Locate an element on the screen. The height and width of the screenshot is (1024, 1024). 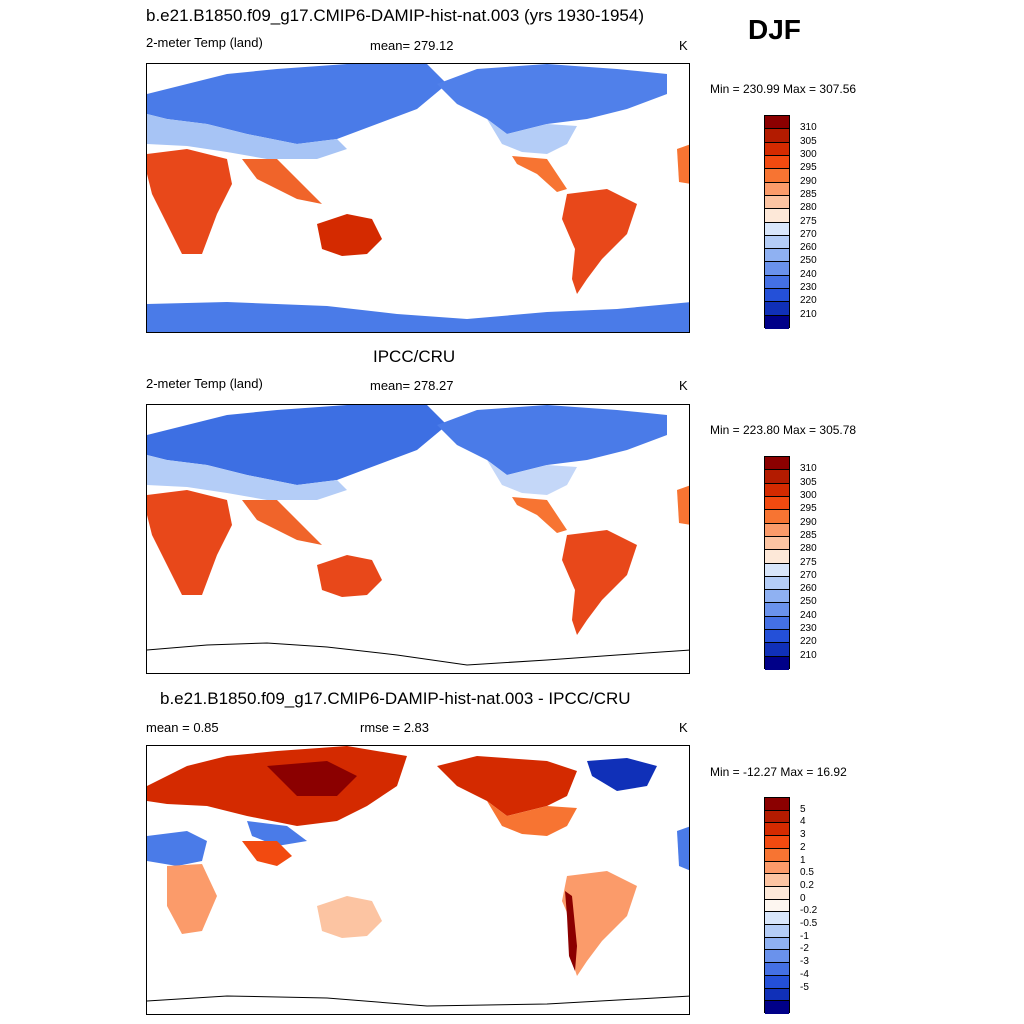
panel2-units: K is located at coordinates (683, 385).